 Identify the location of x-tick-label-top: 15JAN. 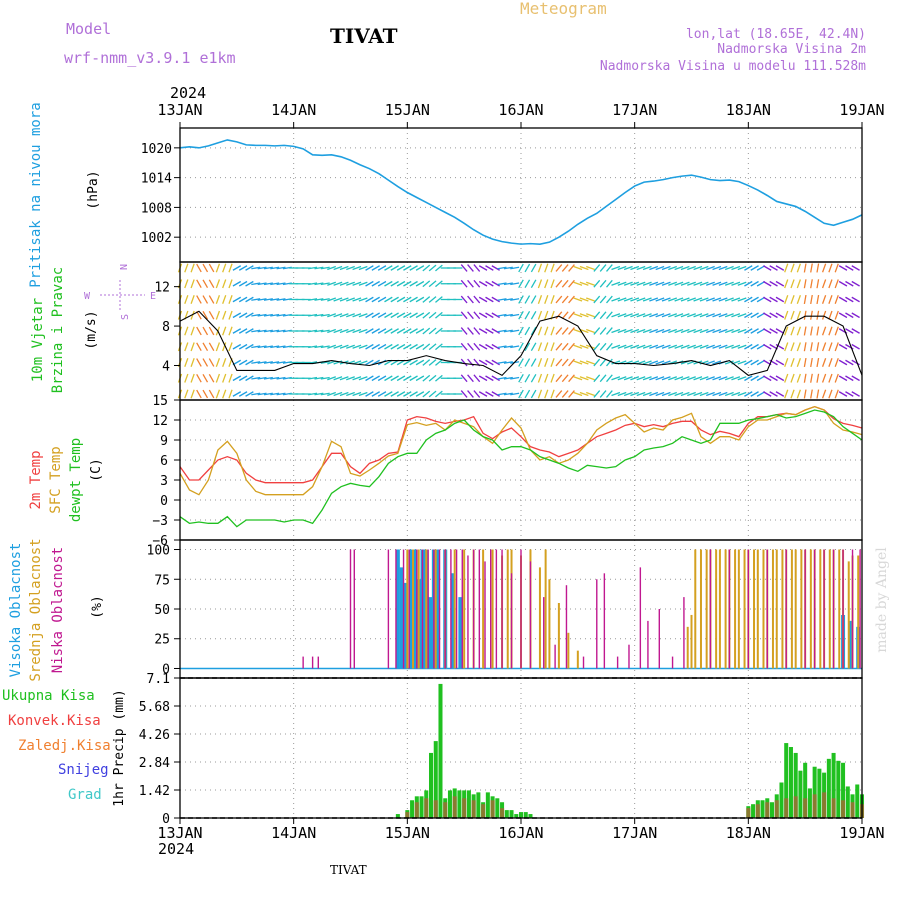
(407, 110).